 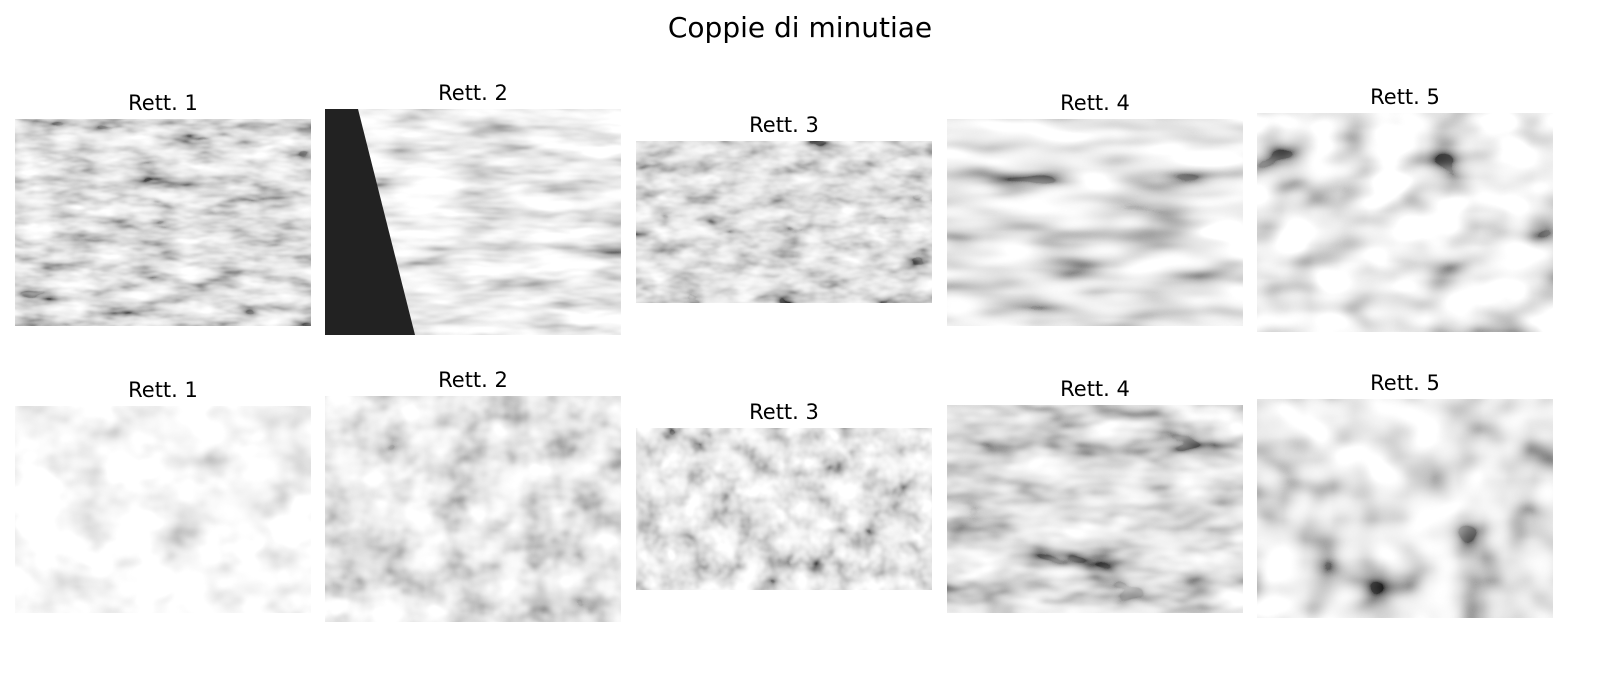 I want to click on panel-row1-5: Rett. 5, so click(x=1405, y=208).